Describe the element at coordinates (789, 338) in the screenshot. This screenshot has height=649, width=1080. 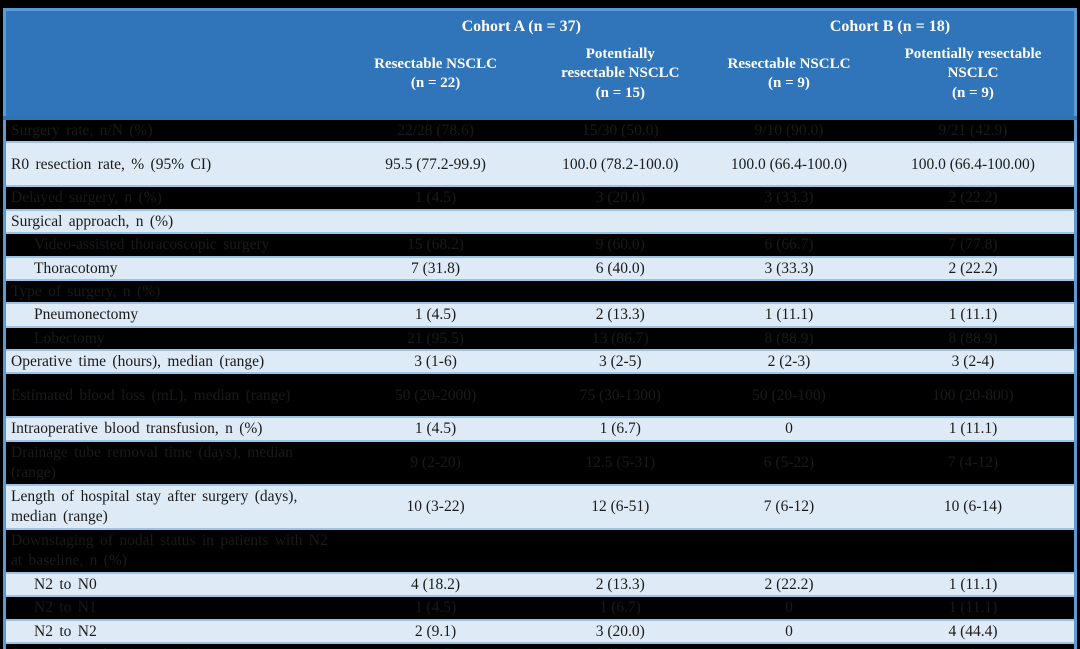
I see `cell-value: 8 (88.9)` at that location.